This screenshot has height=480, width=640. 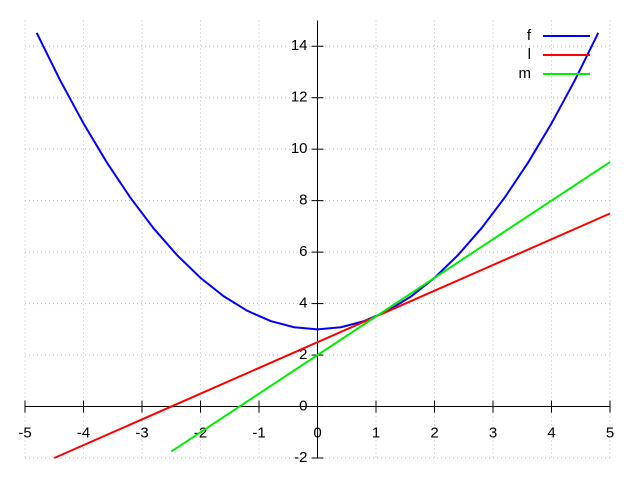 What do you see at coordinates (303, 303) in the screenshot?
I see `y-tick-label: 4` at bounding box center [303, 303].